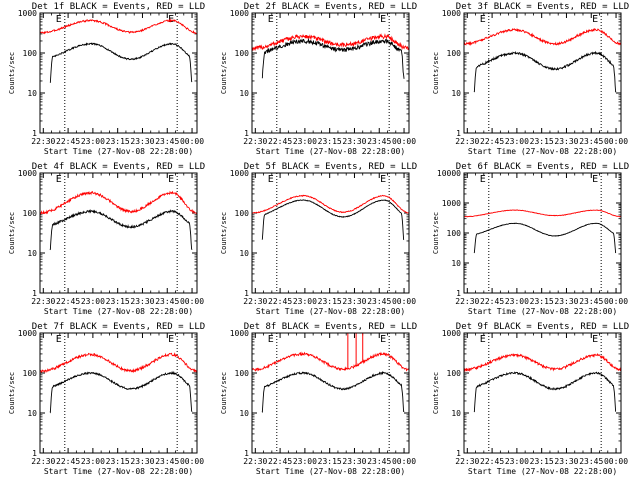 The width and height of the screenshot is (640, 480). Describe the element at coordinates (118, 327) in the screenshot. I see `panel-title: Det 7f BLACK = Events, RED = LLD` at that location.